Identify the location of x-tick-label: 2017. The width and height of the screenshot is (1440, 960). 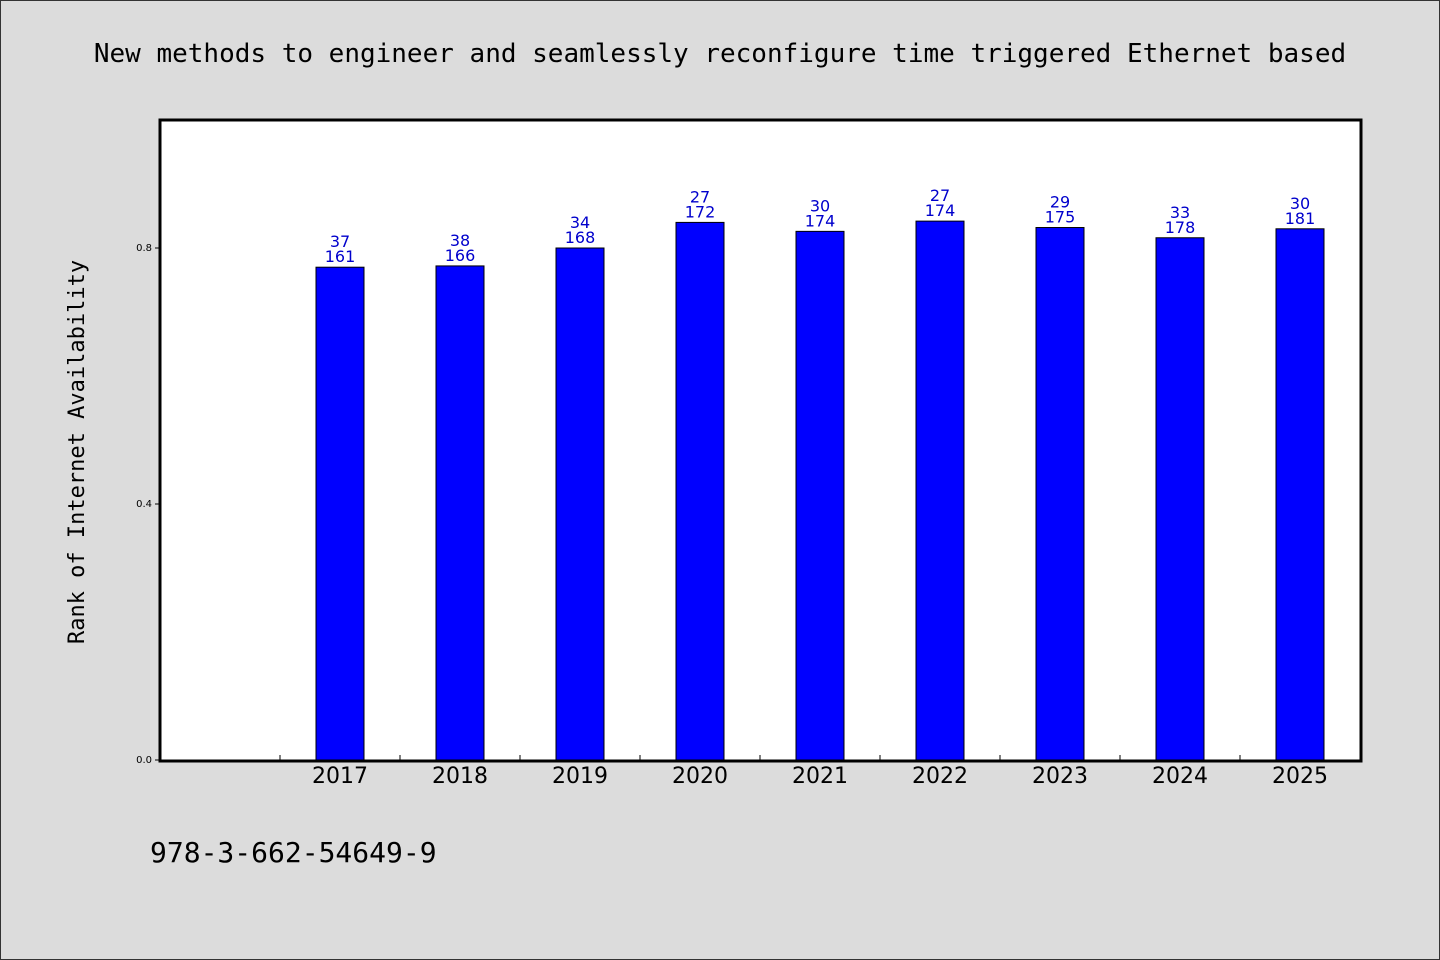
(340, 776).